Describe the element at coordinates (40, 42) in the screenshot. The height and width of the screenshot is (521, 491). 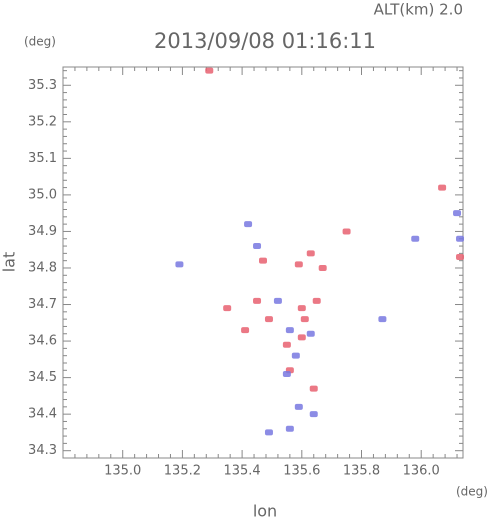
I see `y-unit: (deg)` at that location.